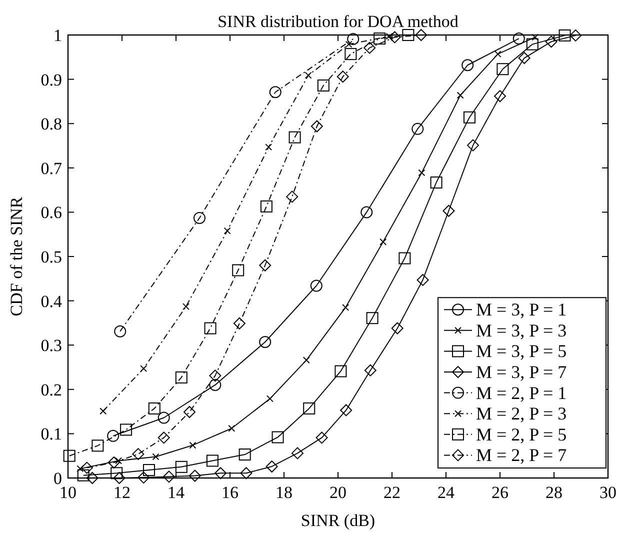 The width and height of the screenshot is (631, 536). Describe the element at coordinates (608, 492) in the screenshot. I see `x-tick-label: 30` at that location.